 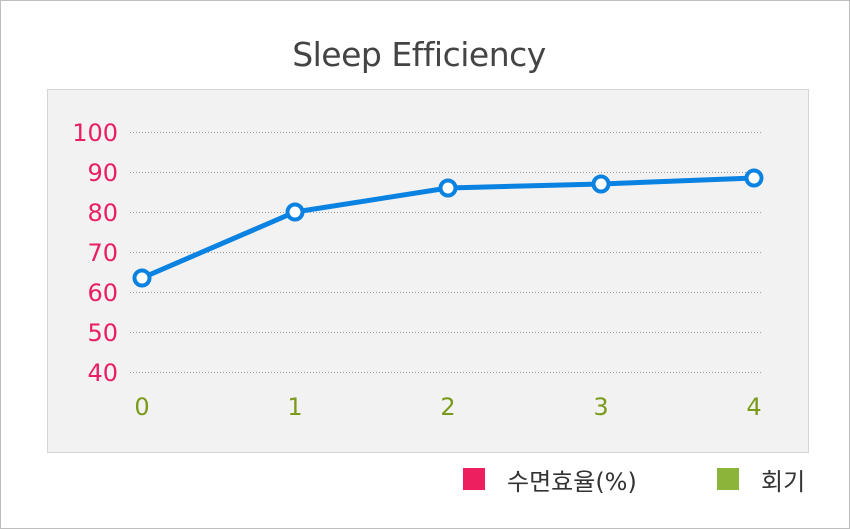 I want to click on x-tick-label: 1, so click(x=294, y=407).